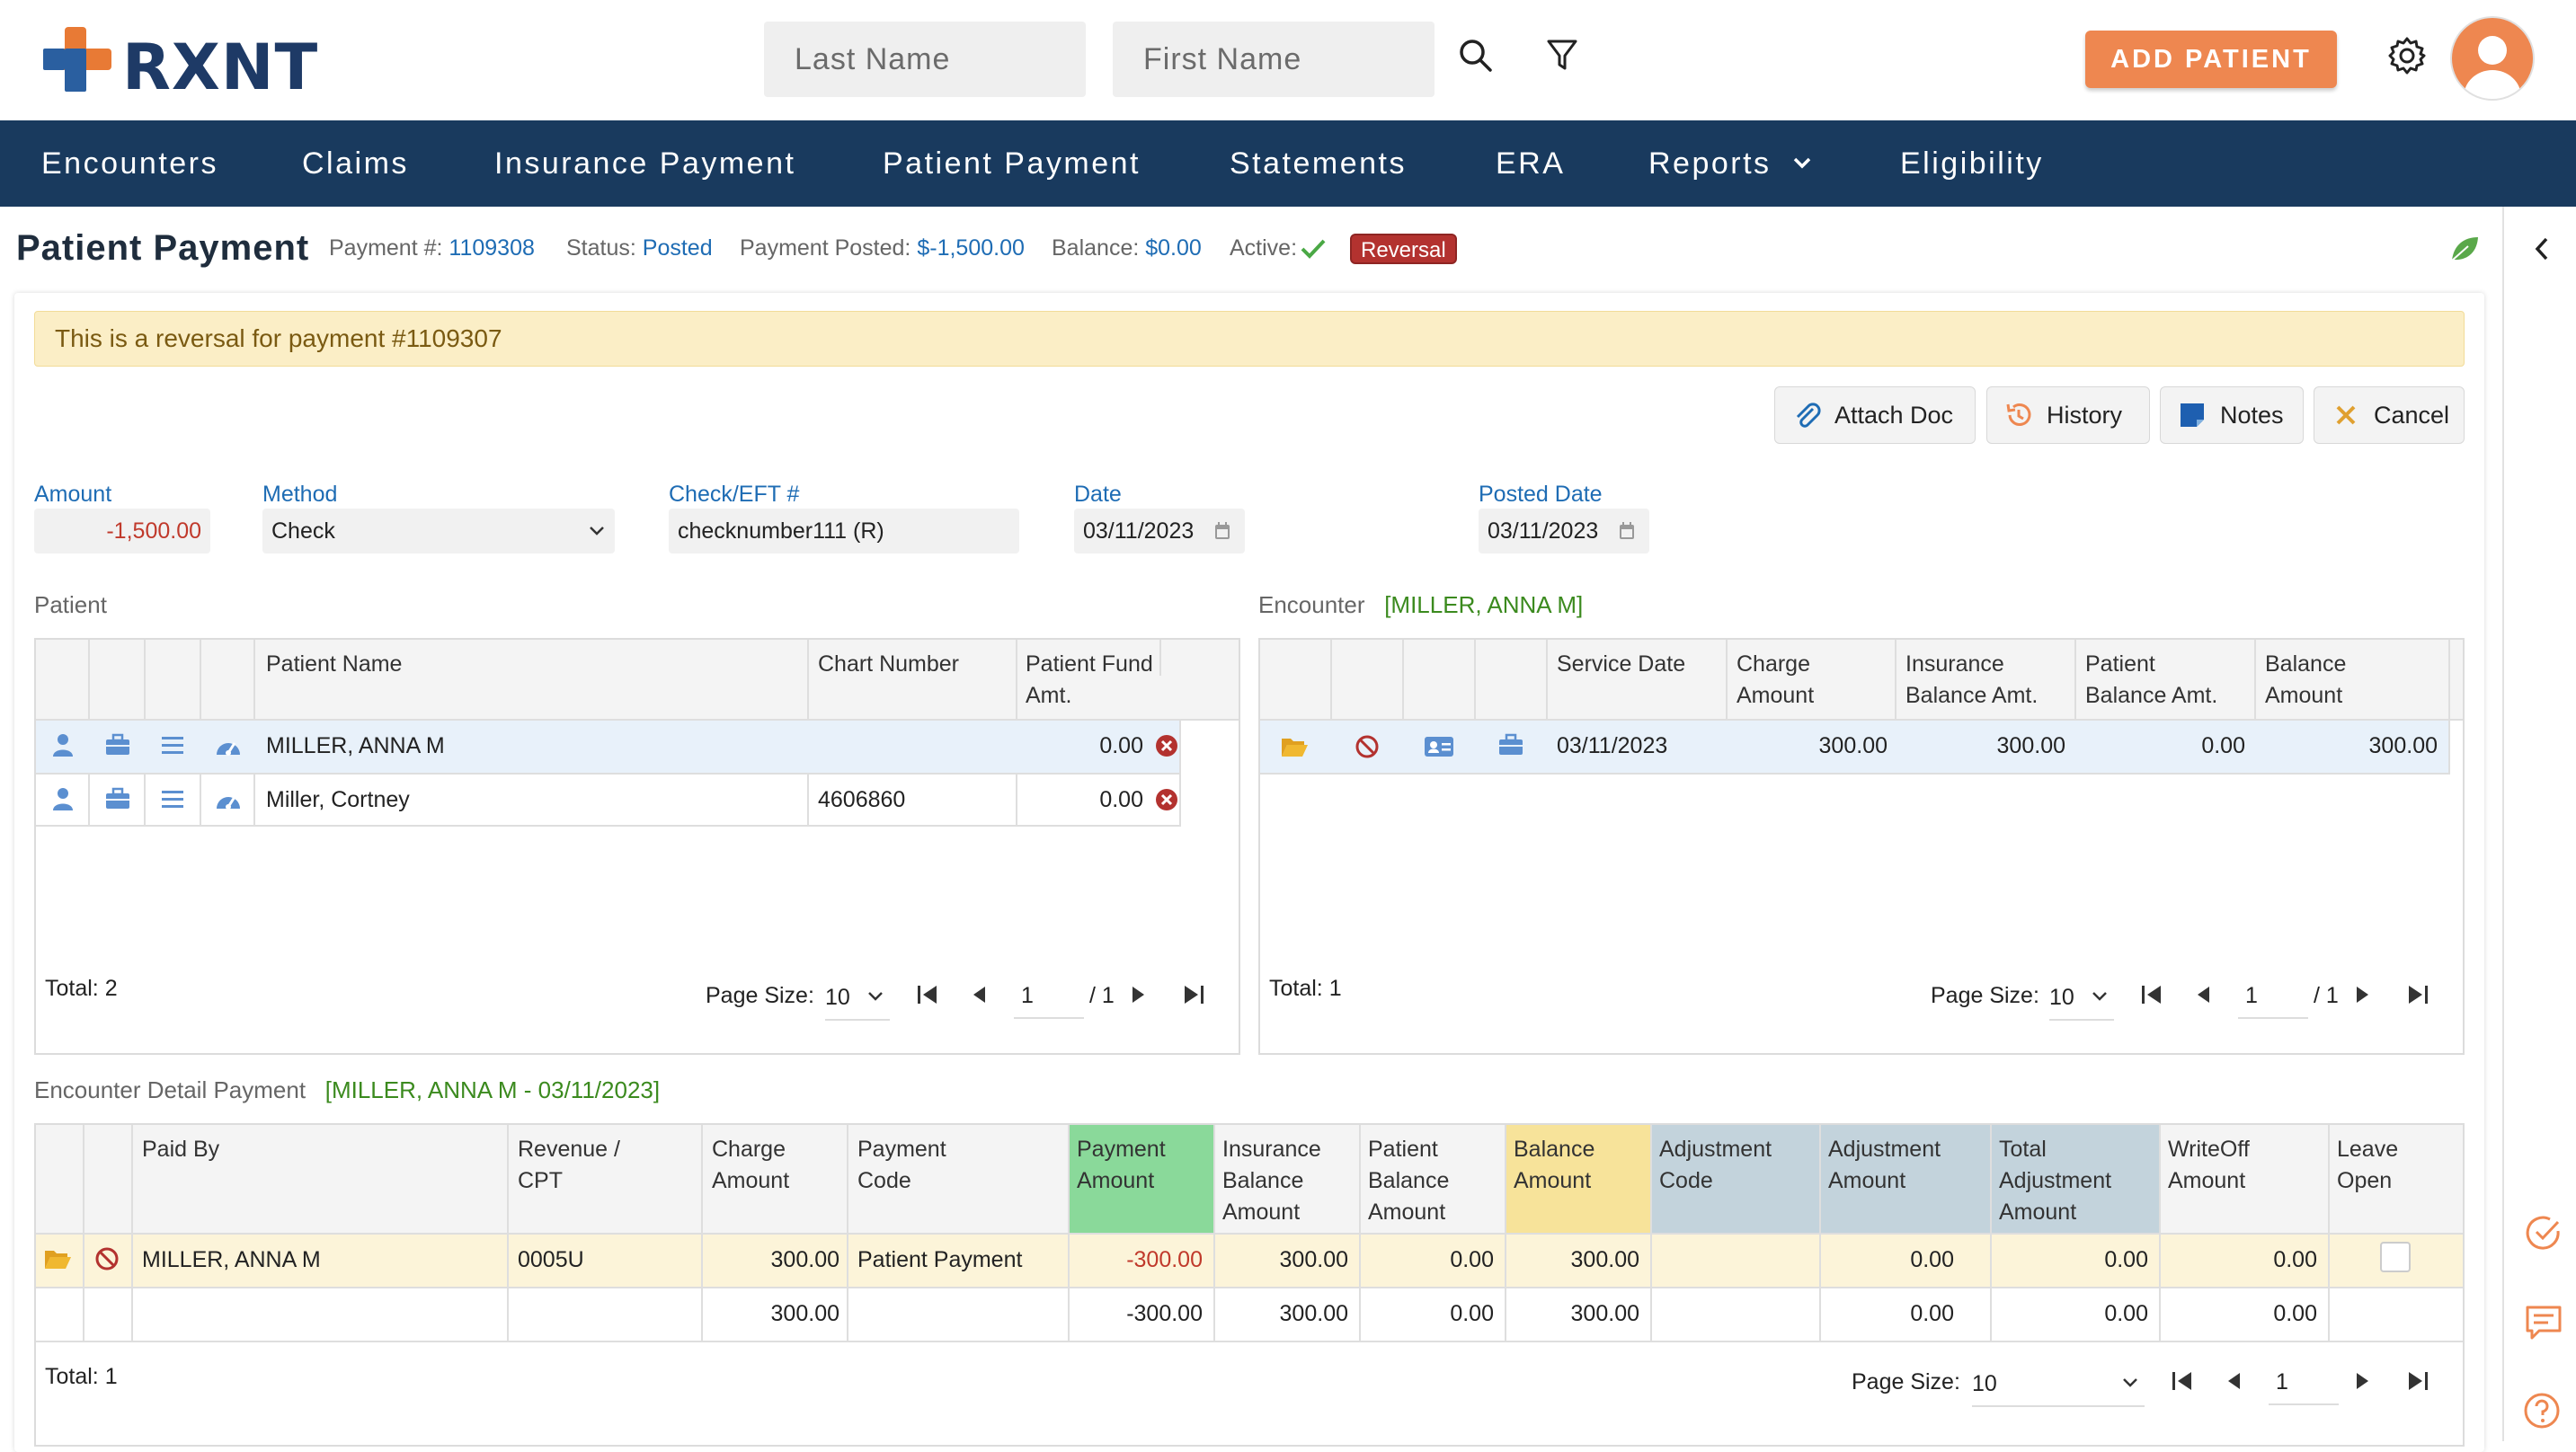 Image resolution: width=2576 pixels, height=1452 pixels. Describe the element at coordinates (2068, 415) in the screenshot. I see `history-button: History` at that location.